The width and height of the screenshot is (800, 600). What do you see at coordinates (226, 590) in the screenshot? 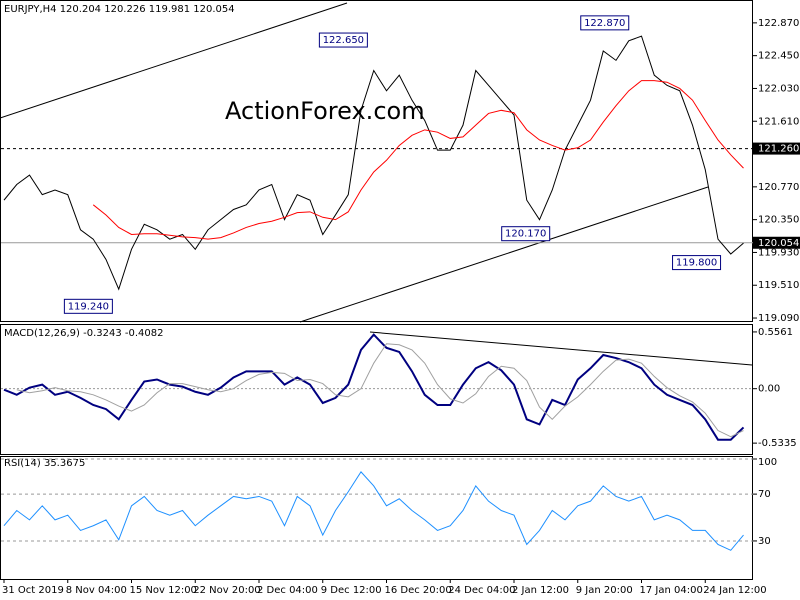
I see `x-tick-label: 22 Nov 20:00` at bounding box center [226, 590].